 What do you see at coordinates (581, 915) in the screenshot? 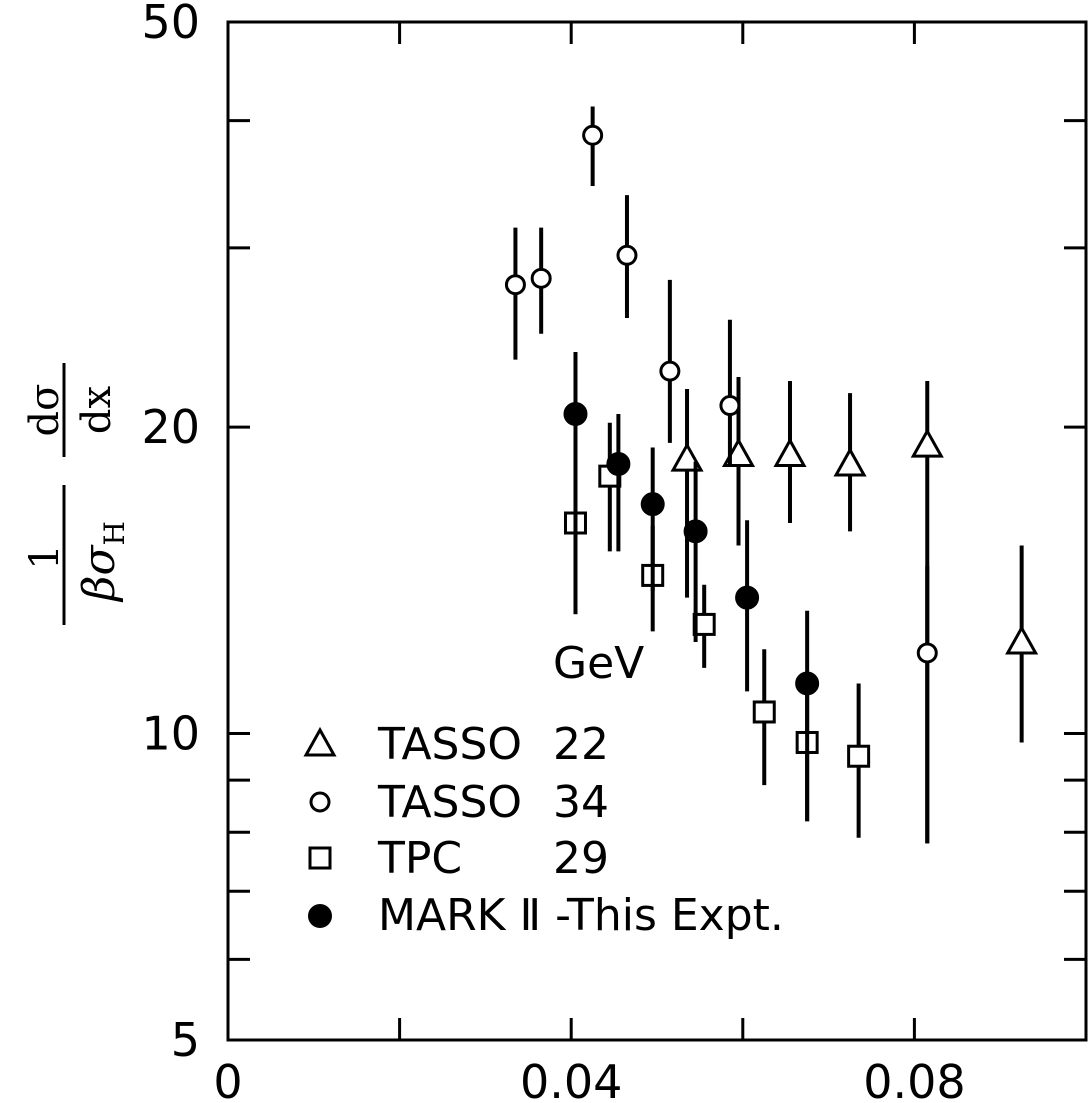
I see `legend-series-name-4: MARK Ⅱ -This Expt.` at bounding box center [581, 915].